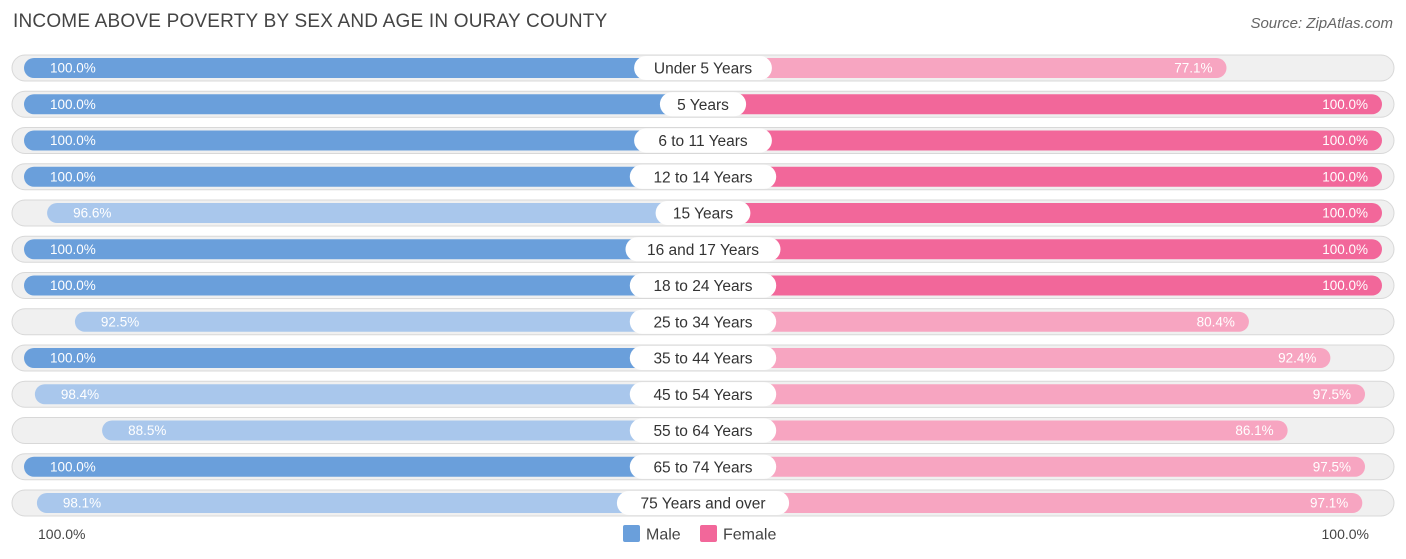  What do you see at coordinates (82, 503) in the screenshot?
I see `male-value-label: 98.1%` at bounding box center [82, 503].